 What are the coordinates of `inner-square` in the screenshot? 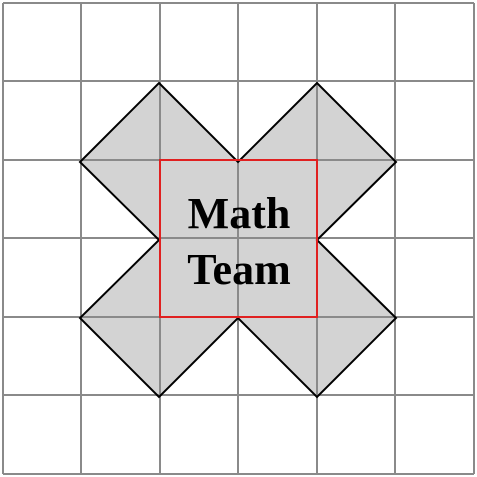 It's located at (238, 238).